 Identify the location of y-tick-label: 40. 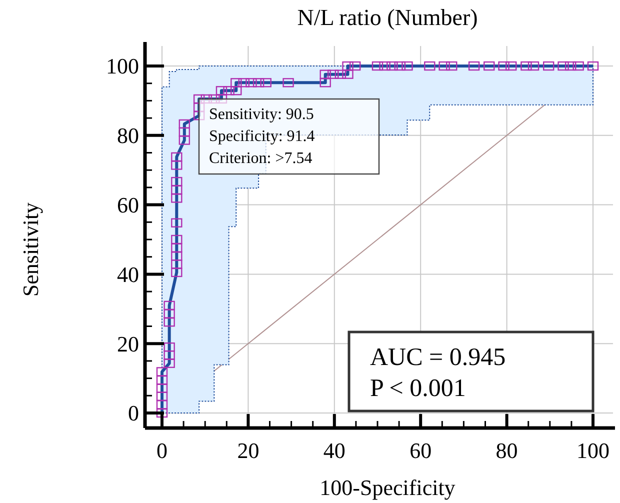
(128, 274).